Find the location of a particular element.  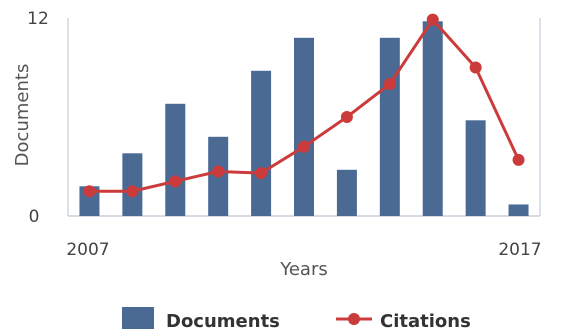

citations-point-2012 is located at coordinates (304, 146).